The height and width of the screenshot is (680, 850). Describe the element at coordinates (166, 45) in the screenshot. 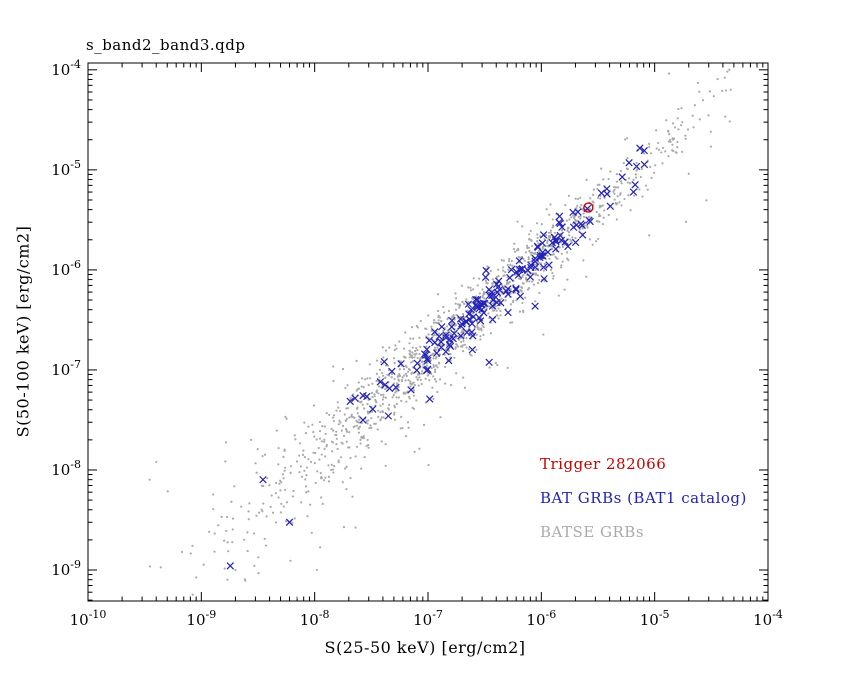

I see `plot-title: s_band2_band3.qdp` at that location.